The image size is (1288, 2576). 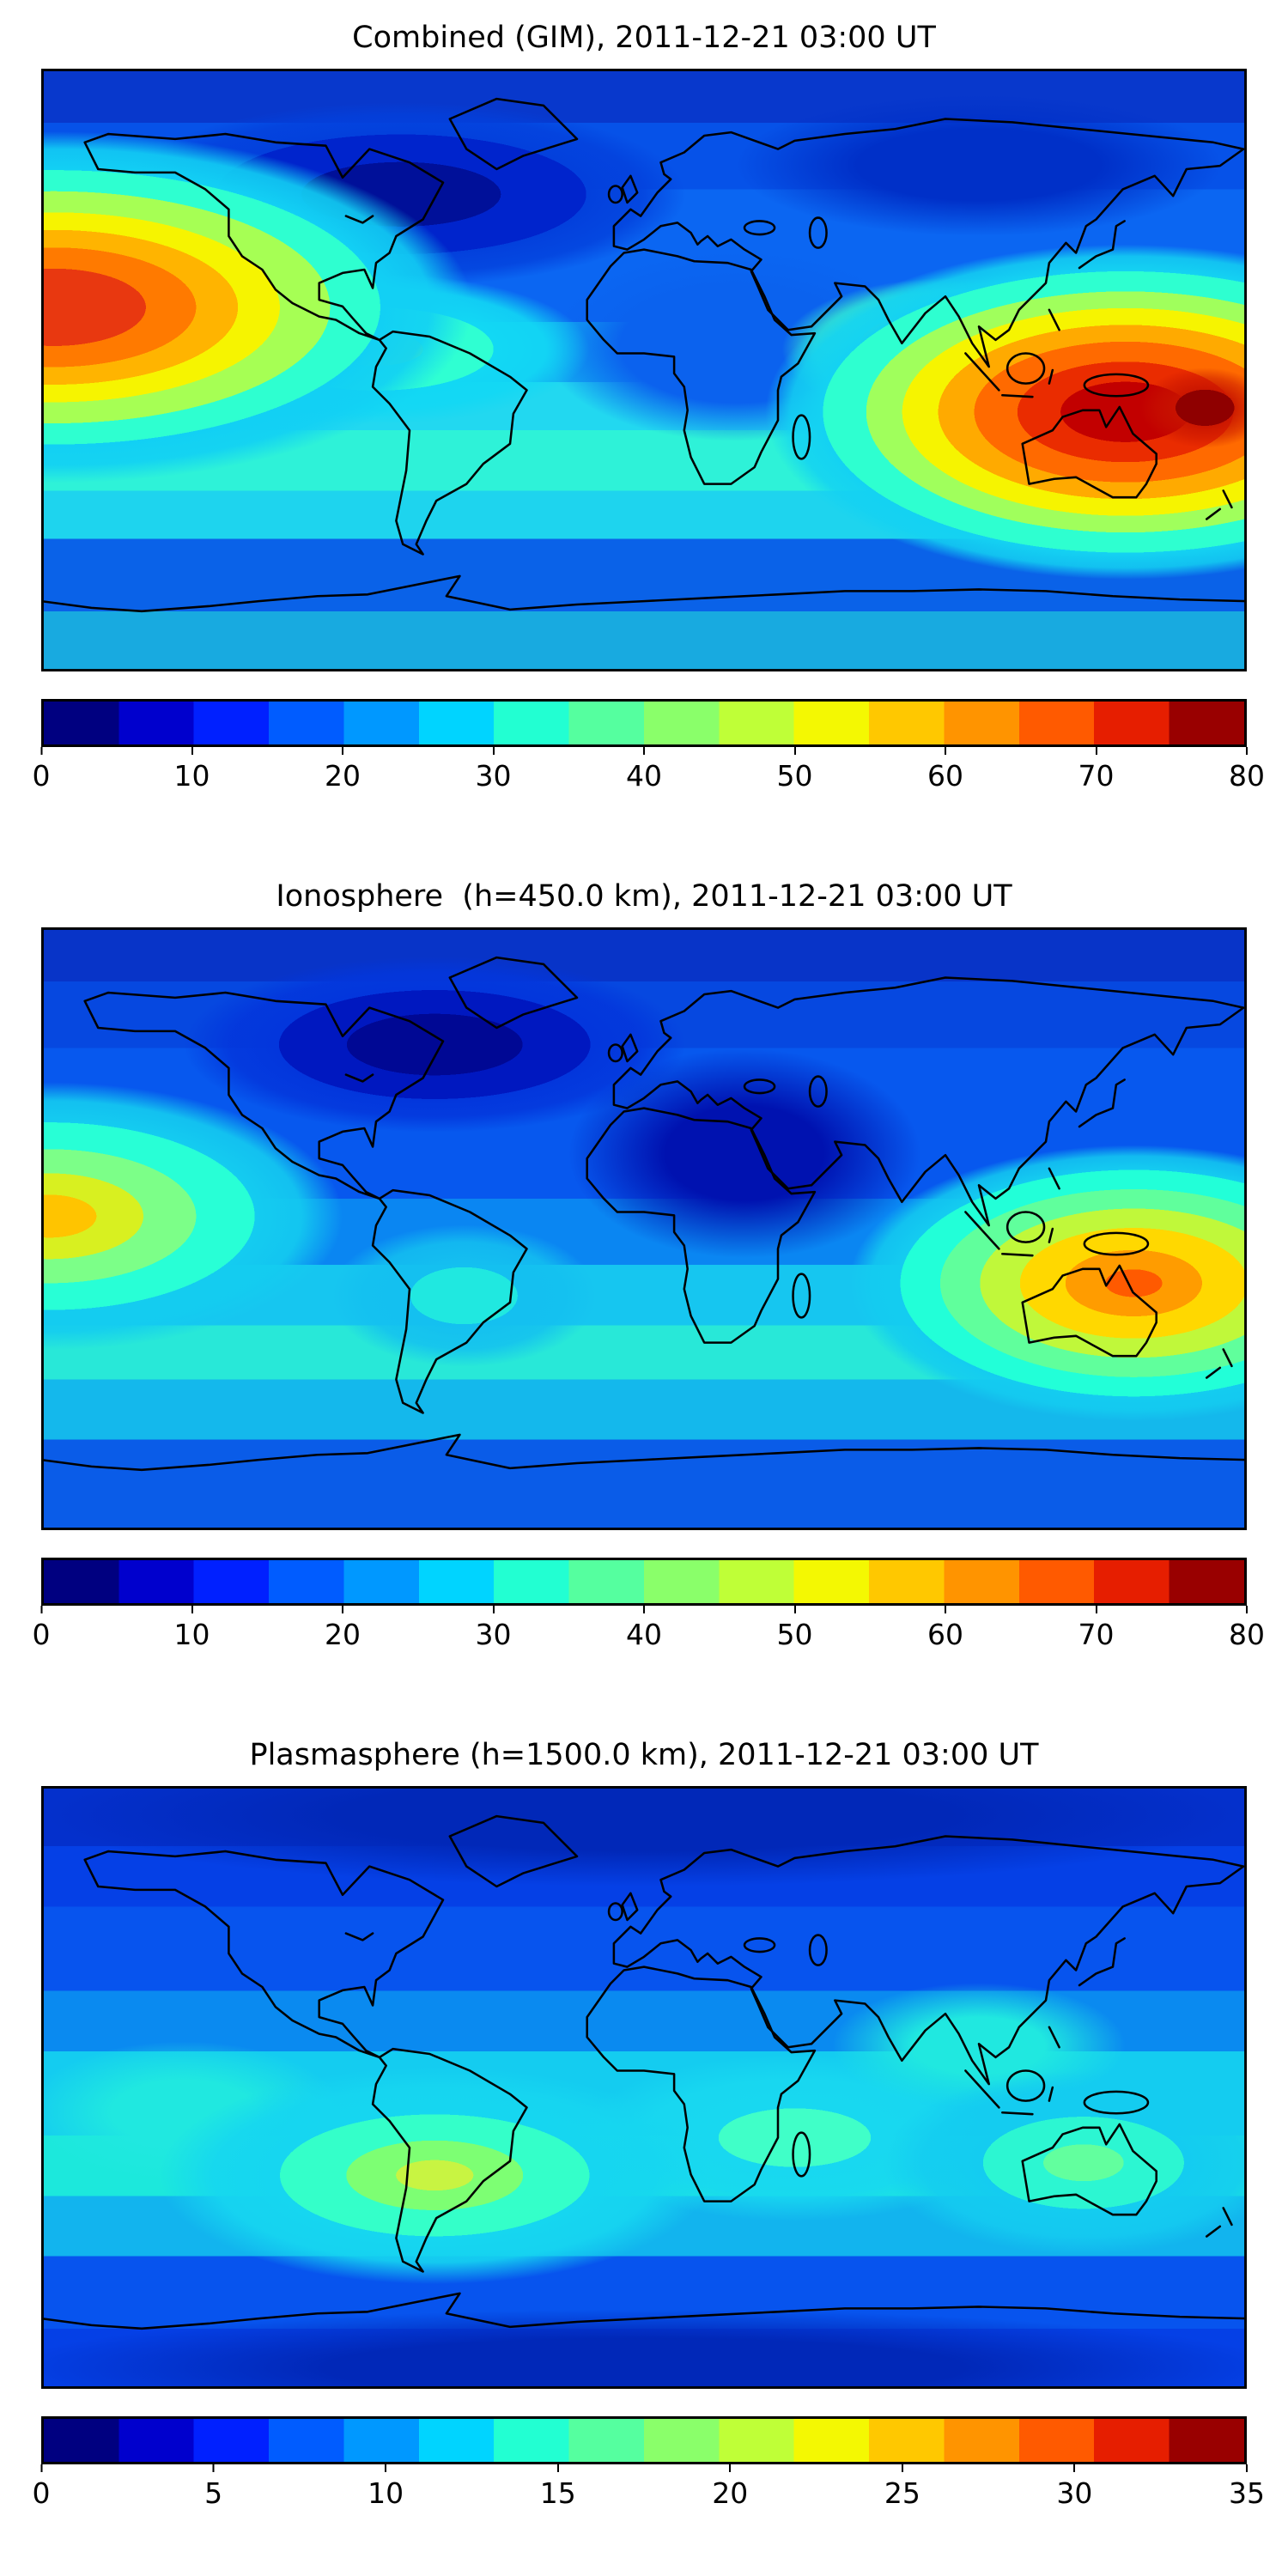 I want to click on colorbar-tick-label: 35, so click(x=1247, y=2487).